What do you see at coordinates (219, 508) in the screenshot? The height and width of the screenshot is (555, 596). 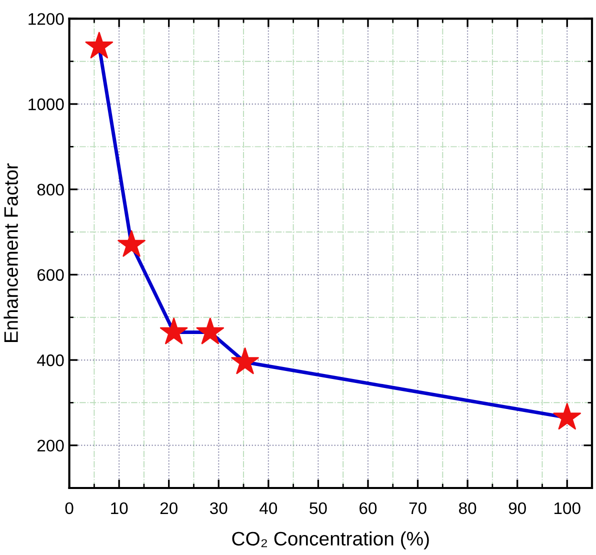 I see `x-tick-label: 30` at bounding box center [219, 508].